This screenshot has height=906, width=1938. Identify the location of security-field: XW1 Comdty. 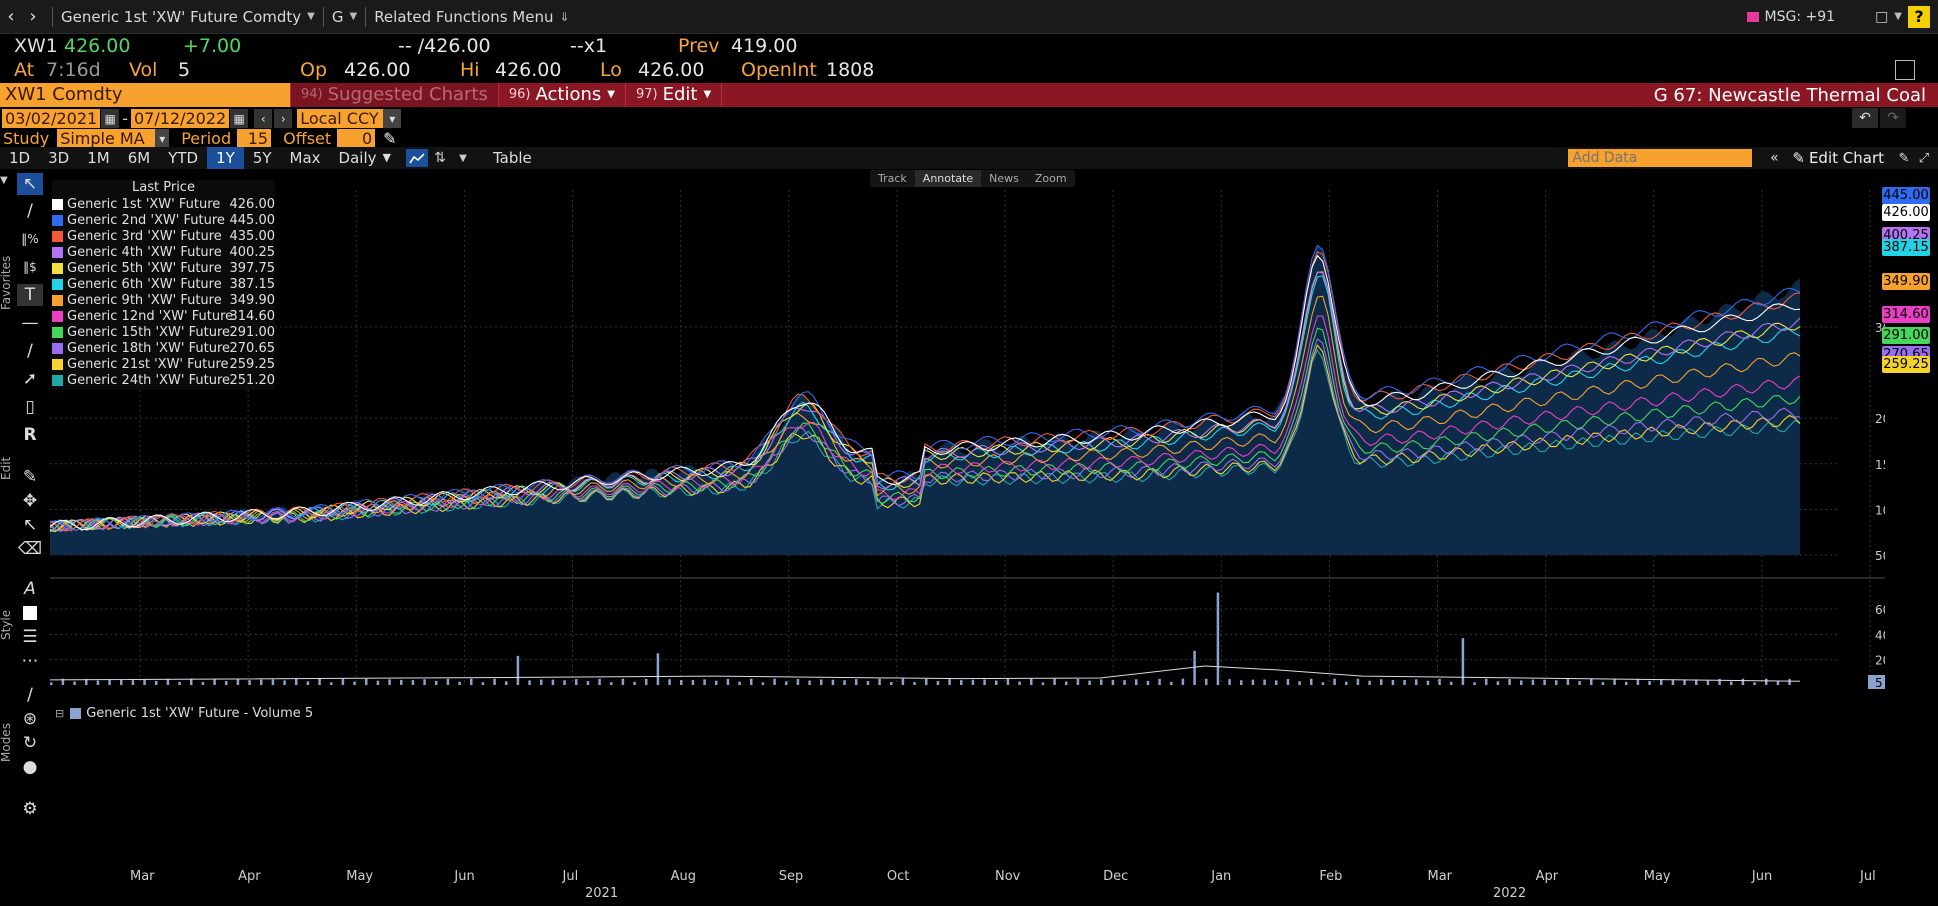
(145, 95).